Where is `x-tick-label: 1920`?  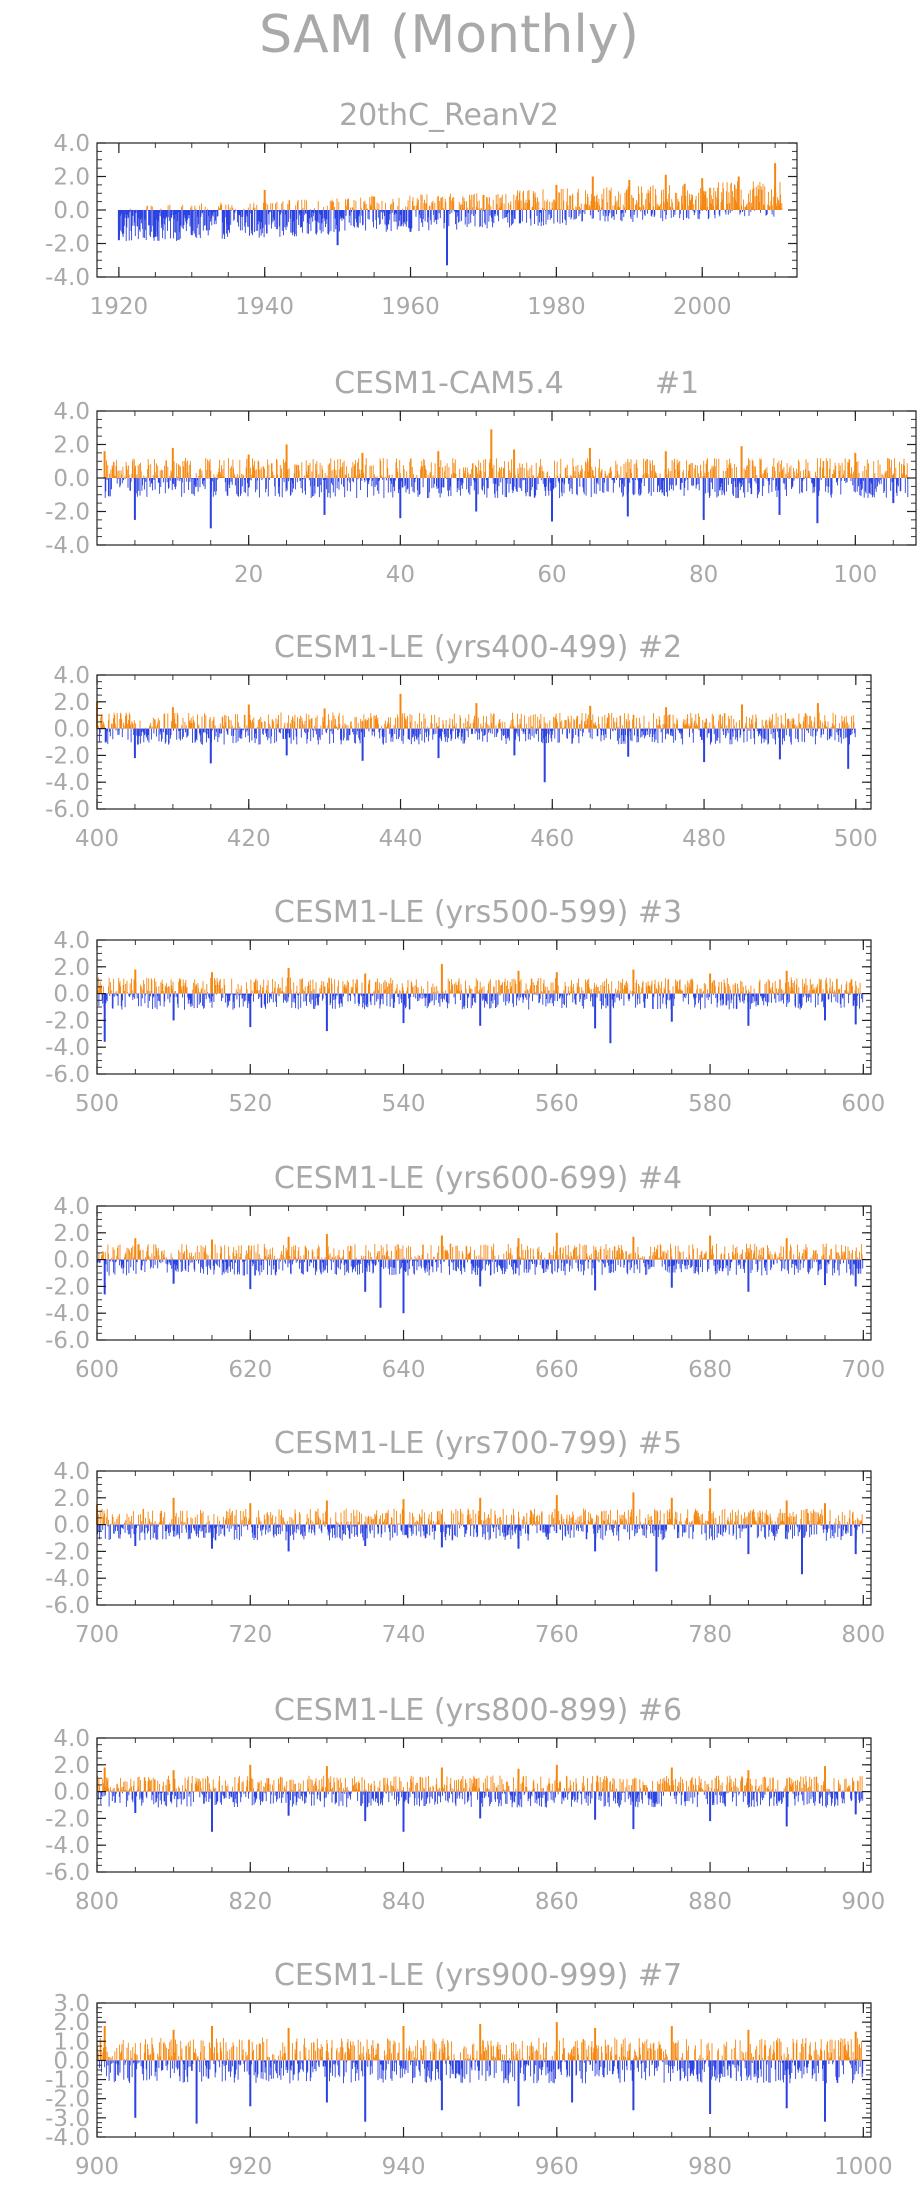
x-tick-label: 1920 is located at coordinates (119, 307).